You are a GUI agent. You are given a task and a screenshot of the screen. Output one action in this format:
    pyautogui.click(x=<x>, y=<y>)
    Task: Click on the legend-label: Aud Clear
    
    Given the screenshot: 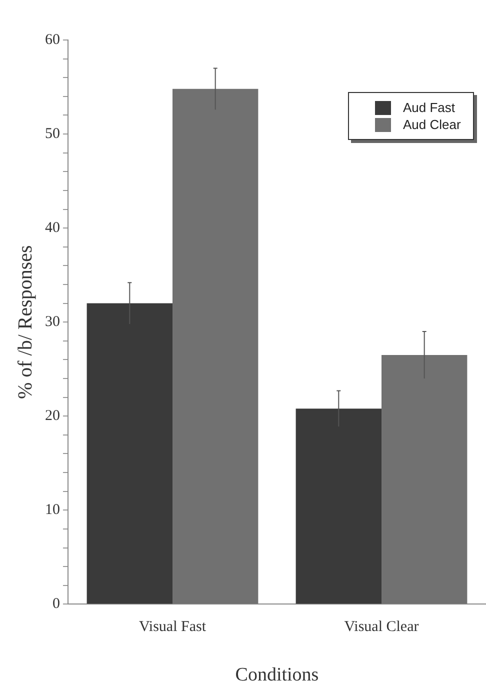 What is the action you would take?
    pyautogui.click(x=432, y=124)
    